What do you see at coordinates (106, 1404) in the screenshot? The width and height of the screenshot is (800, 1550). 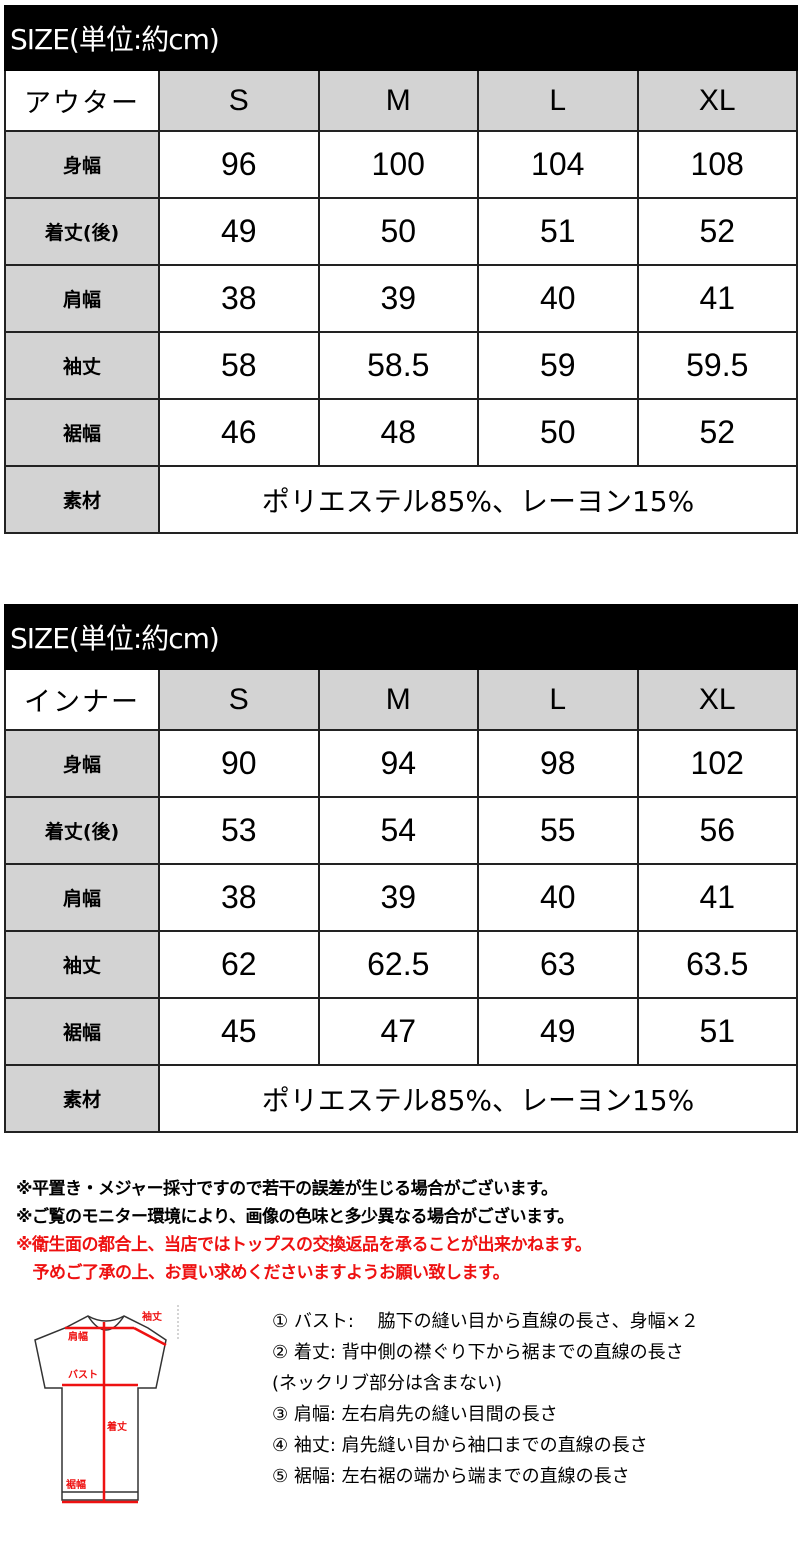 I see `tshirt-diagram: 袖丈 肩幅 バスト 着丈 裾幅` at bounding box center [106, 1404].